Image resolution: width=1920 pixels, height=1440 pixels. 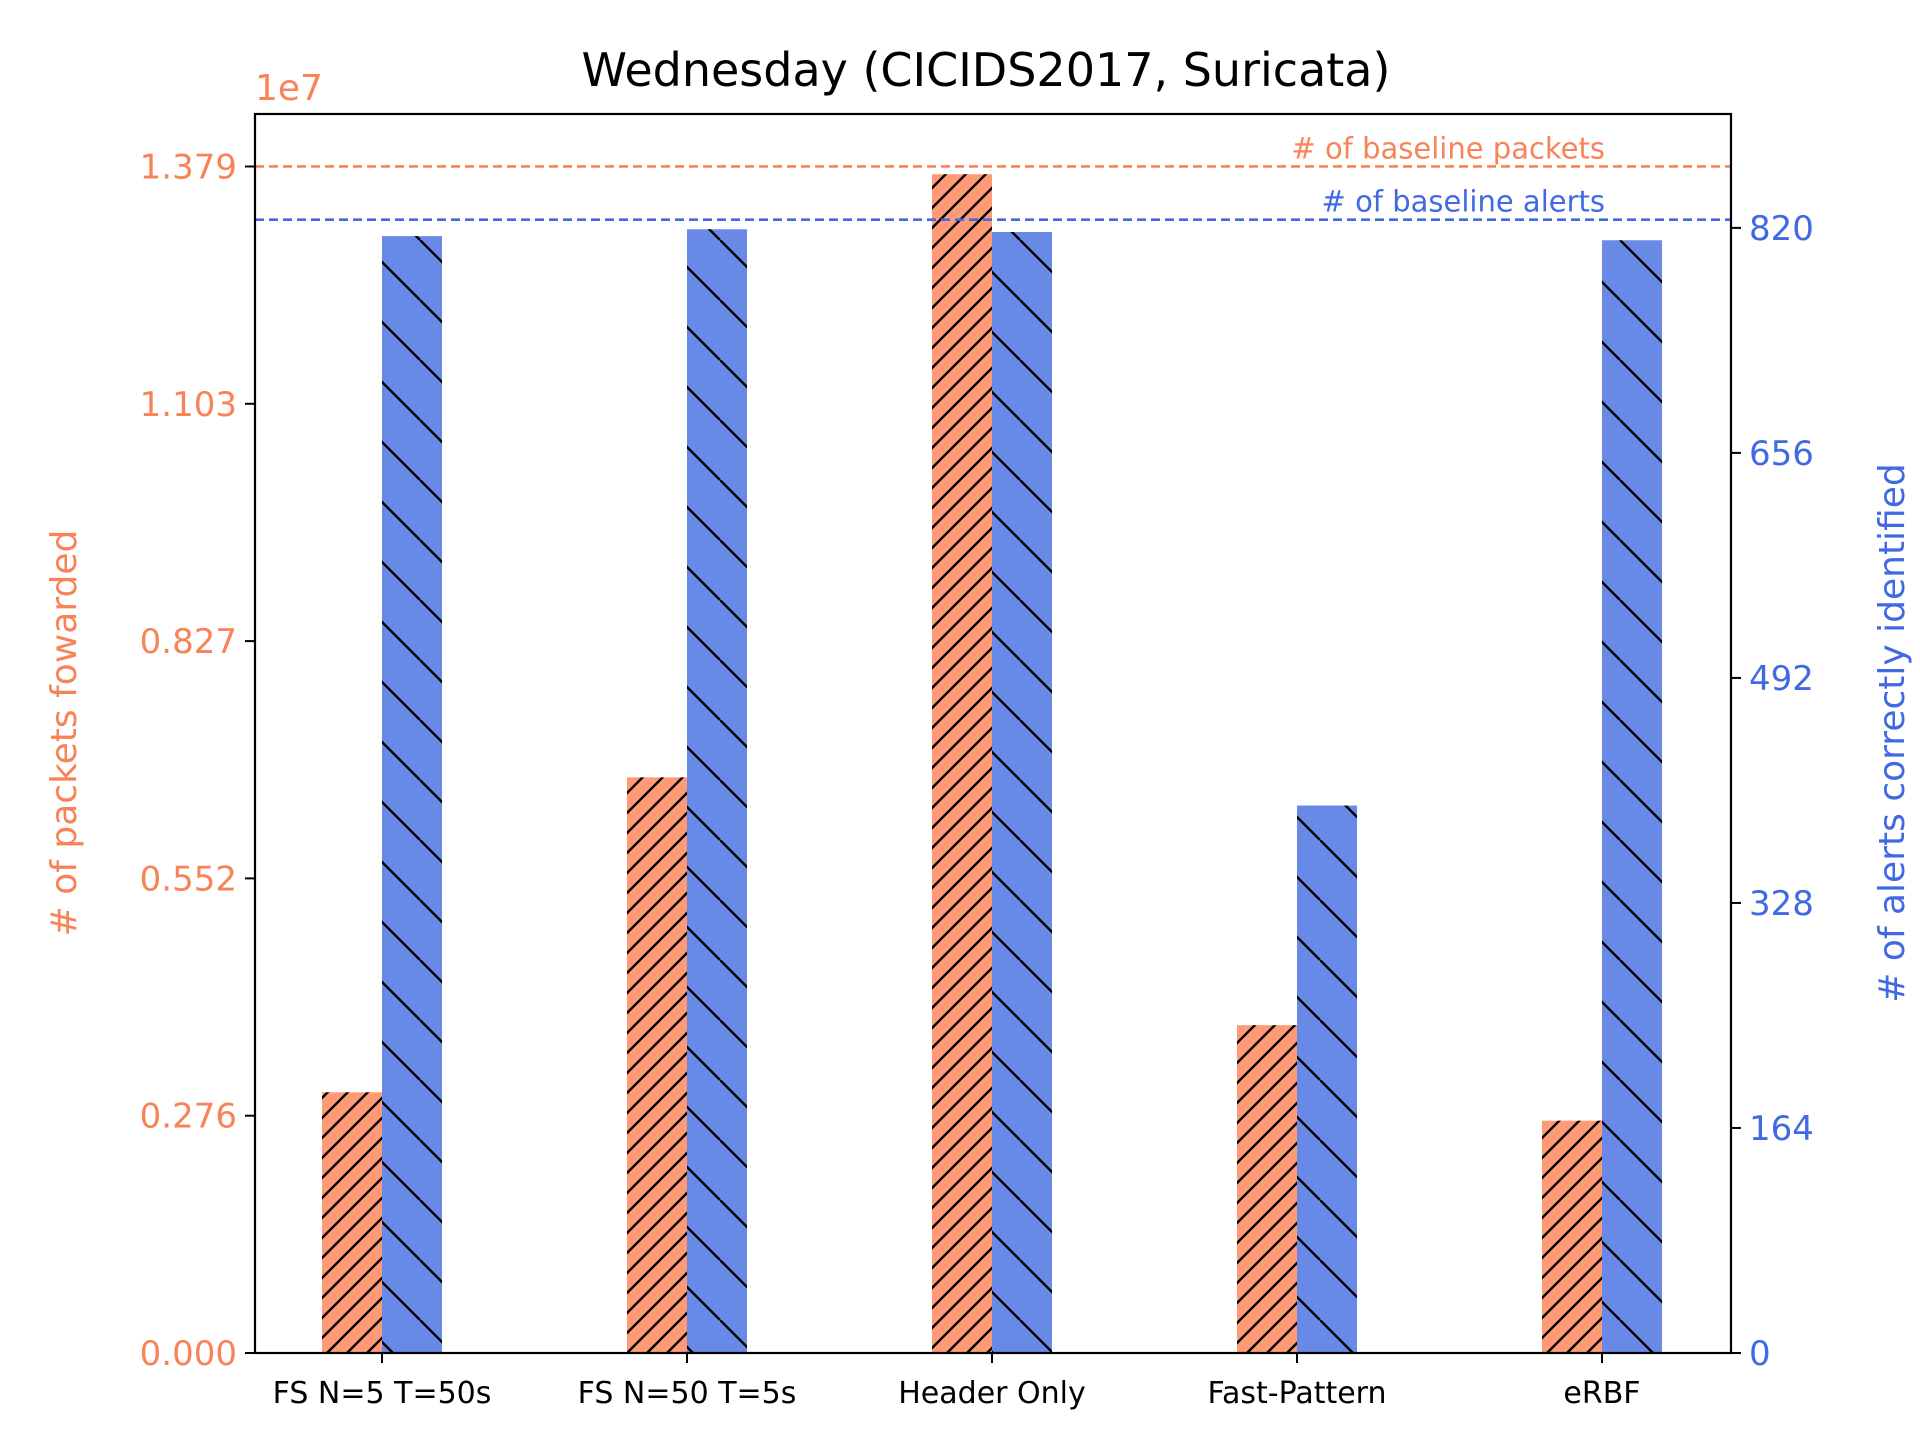 What do you see at coordinates (64, 733) in the screenshot?
I see `left-axis-label: # of packets fowarded` at bounding box center [64, 733].